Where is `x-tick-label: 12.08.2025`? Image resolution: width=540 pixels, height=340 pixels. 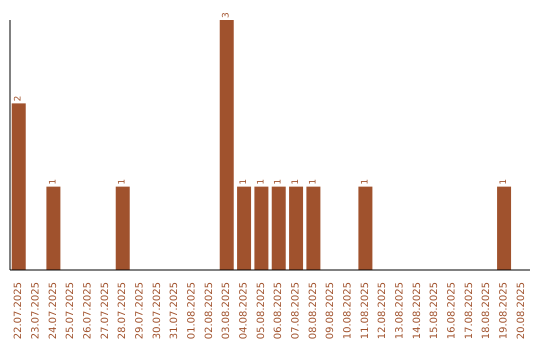
x-tick-label: 12.08.2025 is located at coordinates (382, 311).